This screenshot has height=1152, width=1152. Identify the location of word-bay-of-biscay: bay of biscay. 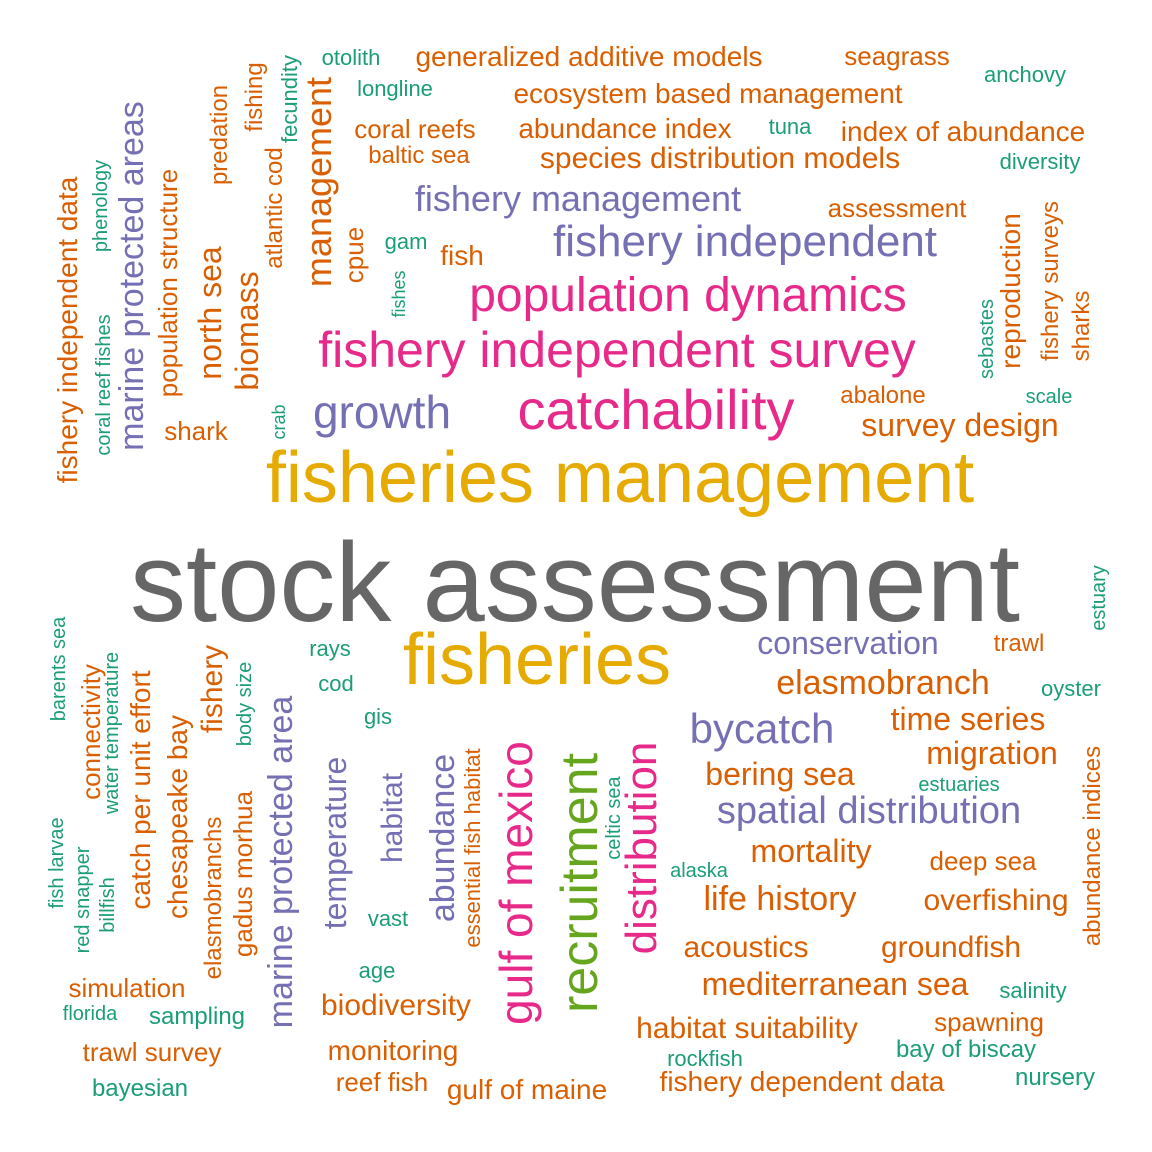
(966, 1049).